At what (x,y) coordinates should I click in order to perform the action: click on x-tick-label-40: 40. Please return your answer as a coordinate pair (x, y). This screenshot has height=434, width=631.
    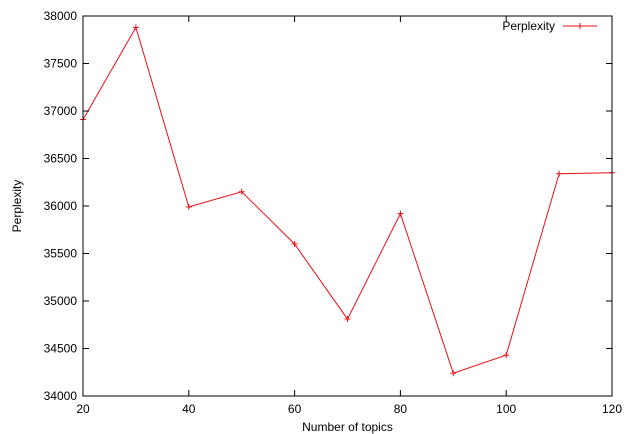
    Looking at the image, I should click on (189, 409).